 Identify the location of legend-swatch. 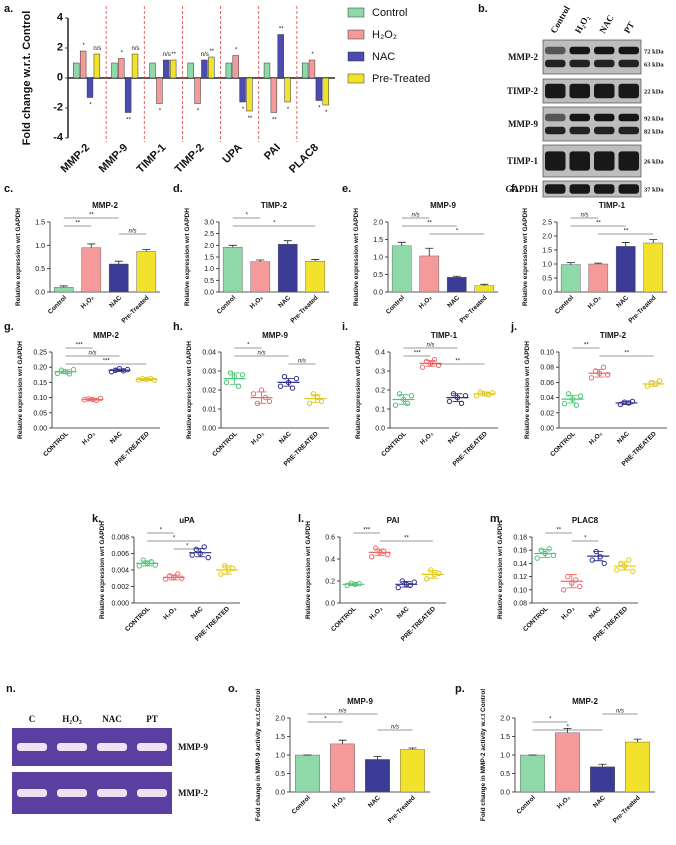
(356, 12).